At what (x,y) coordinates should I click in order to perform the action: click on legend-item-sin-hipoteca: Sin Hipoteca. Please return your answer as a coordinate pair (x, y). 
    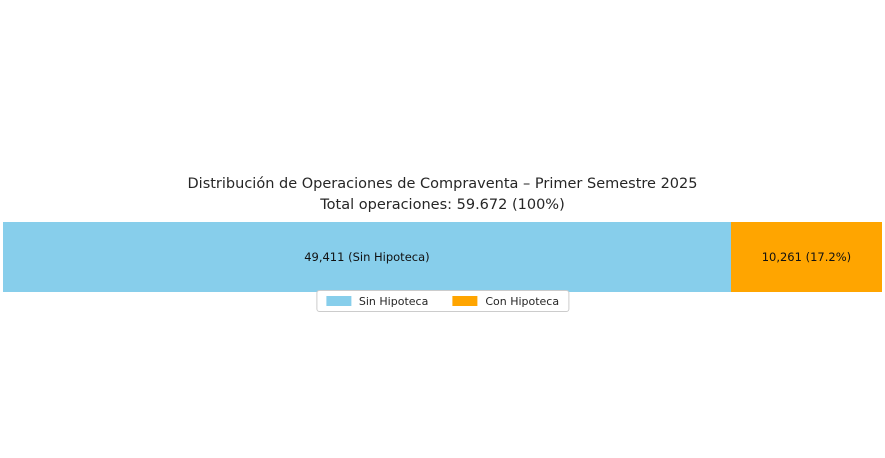
    Looking at the image, I should click on (377, 301).